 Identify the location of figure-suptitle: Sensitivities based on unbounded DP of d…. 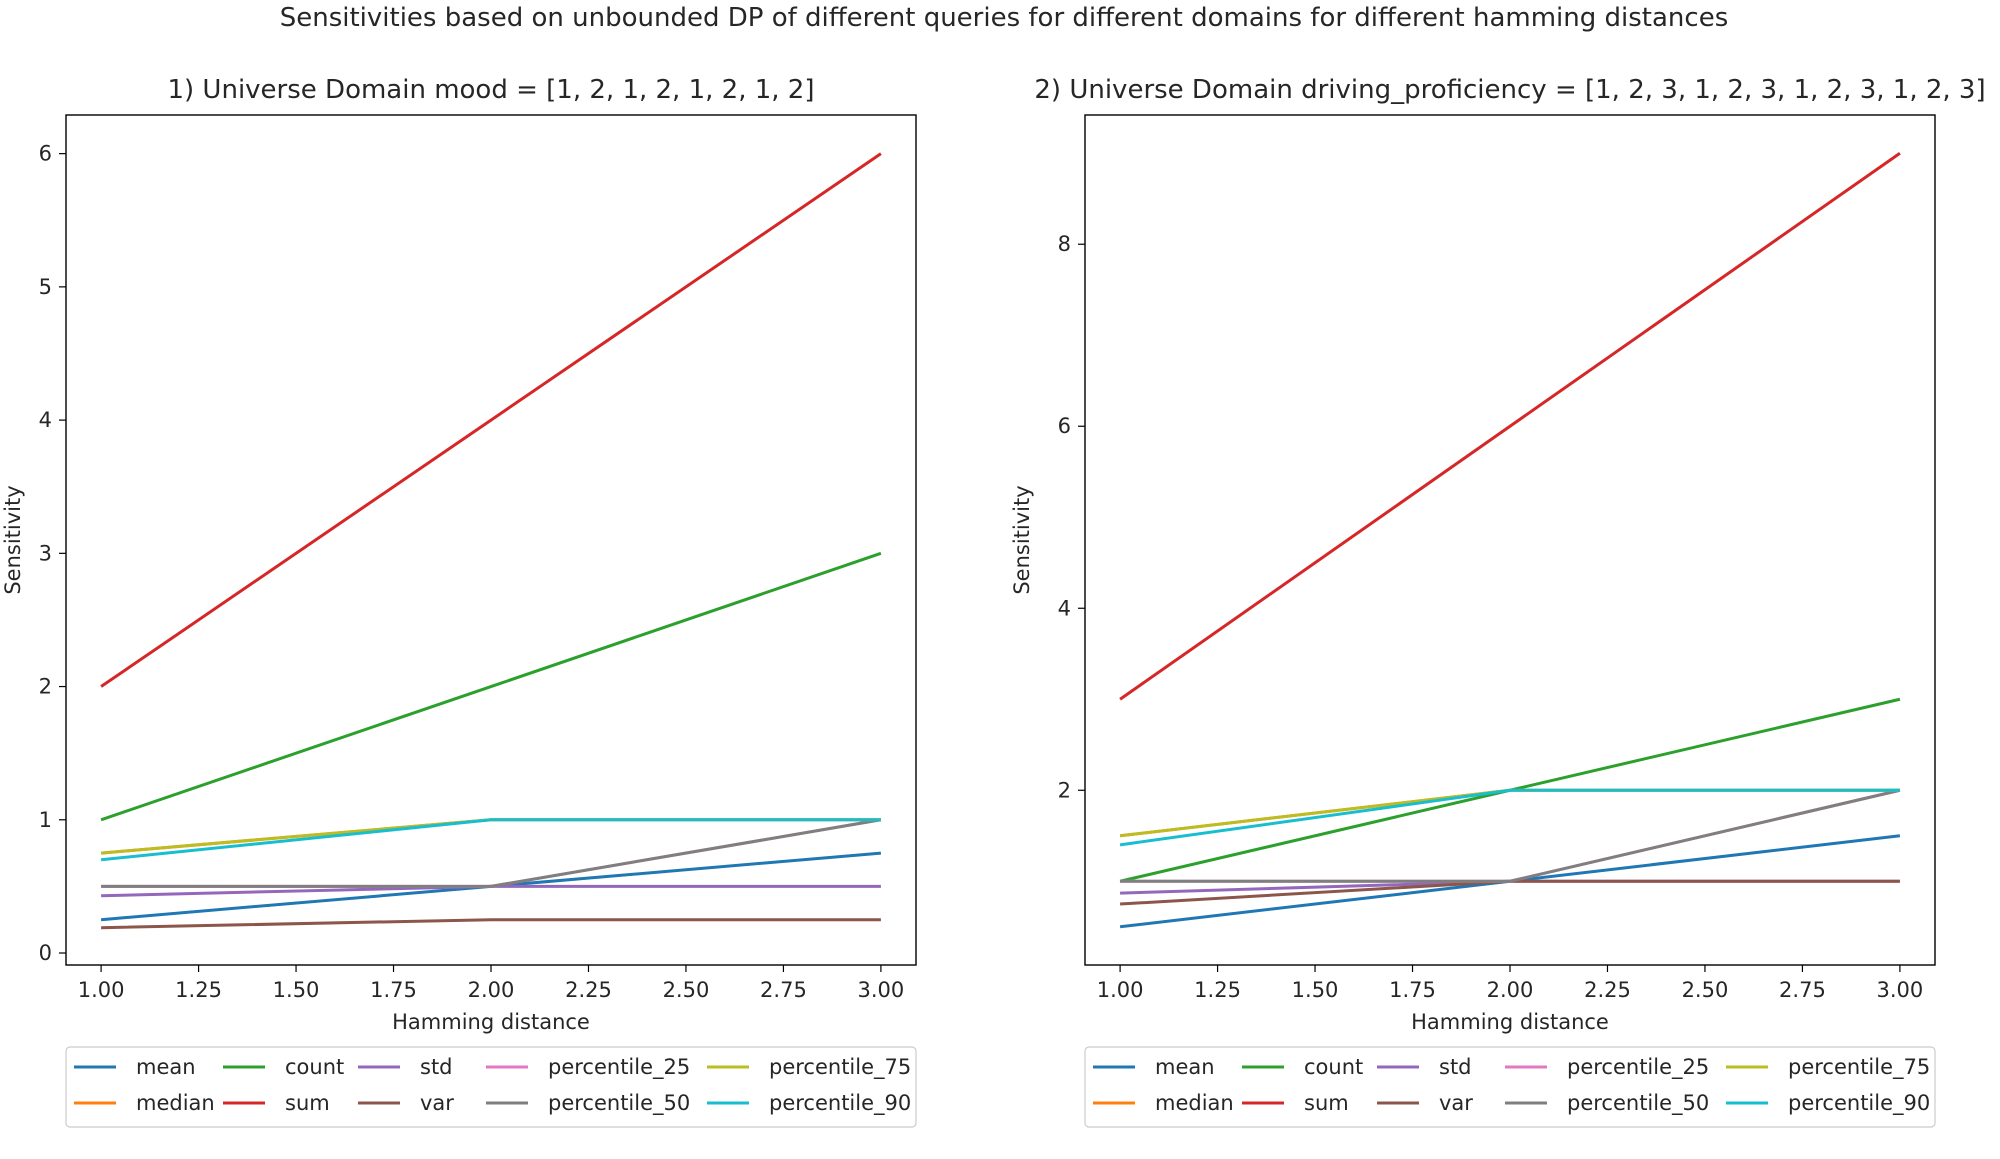
(1004, 18).